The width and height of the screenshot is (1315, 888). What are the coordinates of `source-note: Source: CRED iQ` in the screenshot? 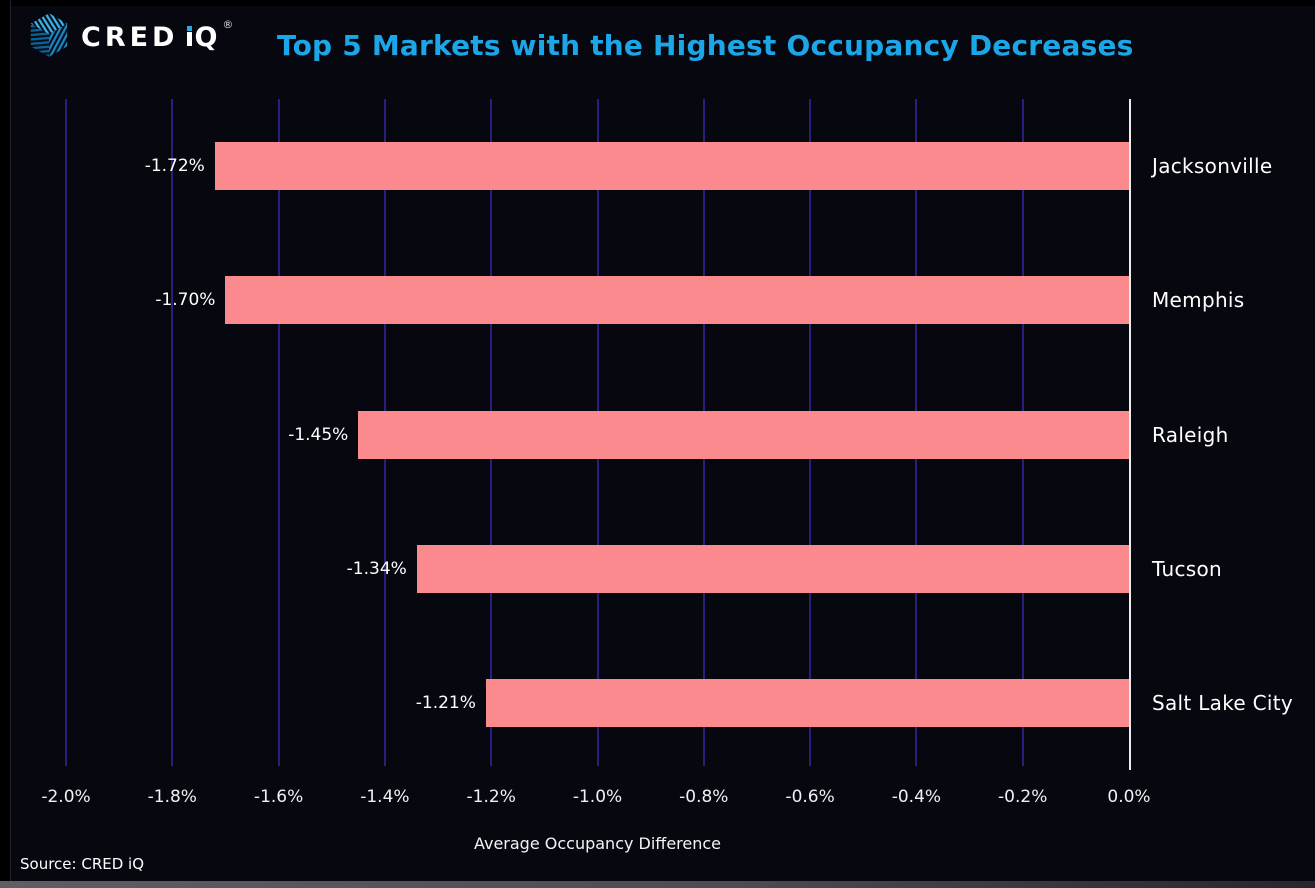 It's located at (82, 864).